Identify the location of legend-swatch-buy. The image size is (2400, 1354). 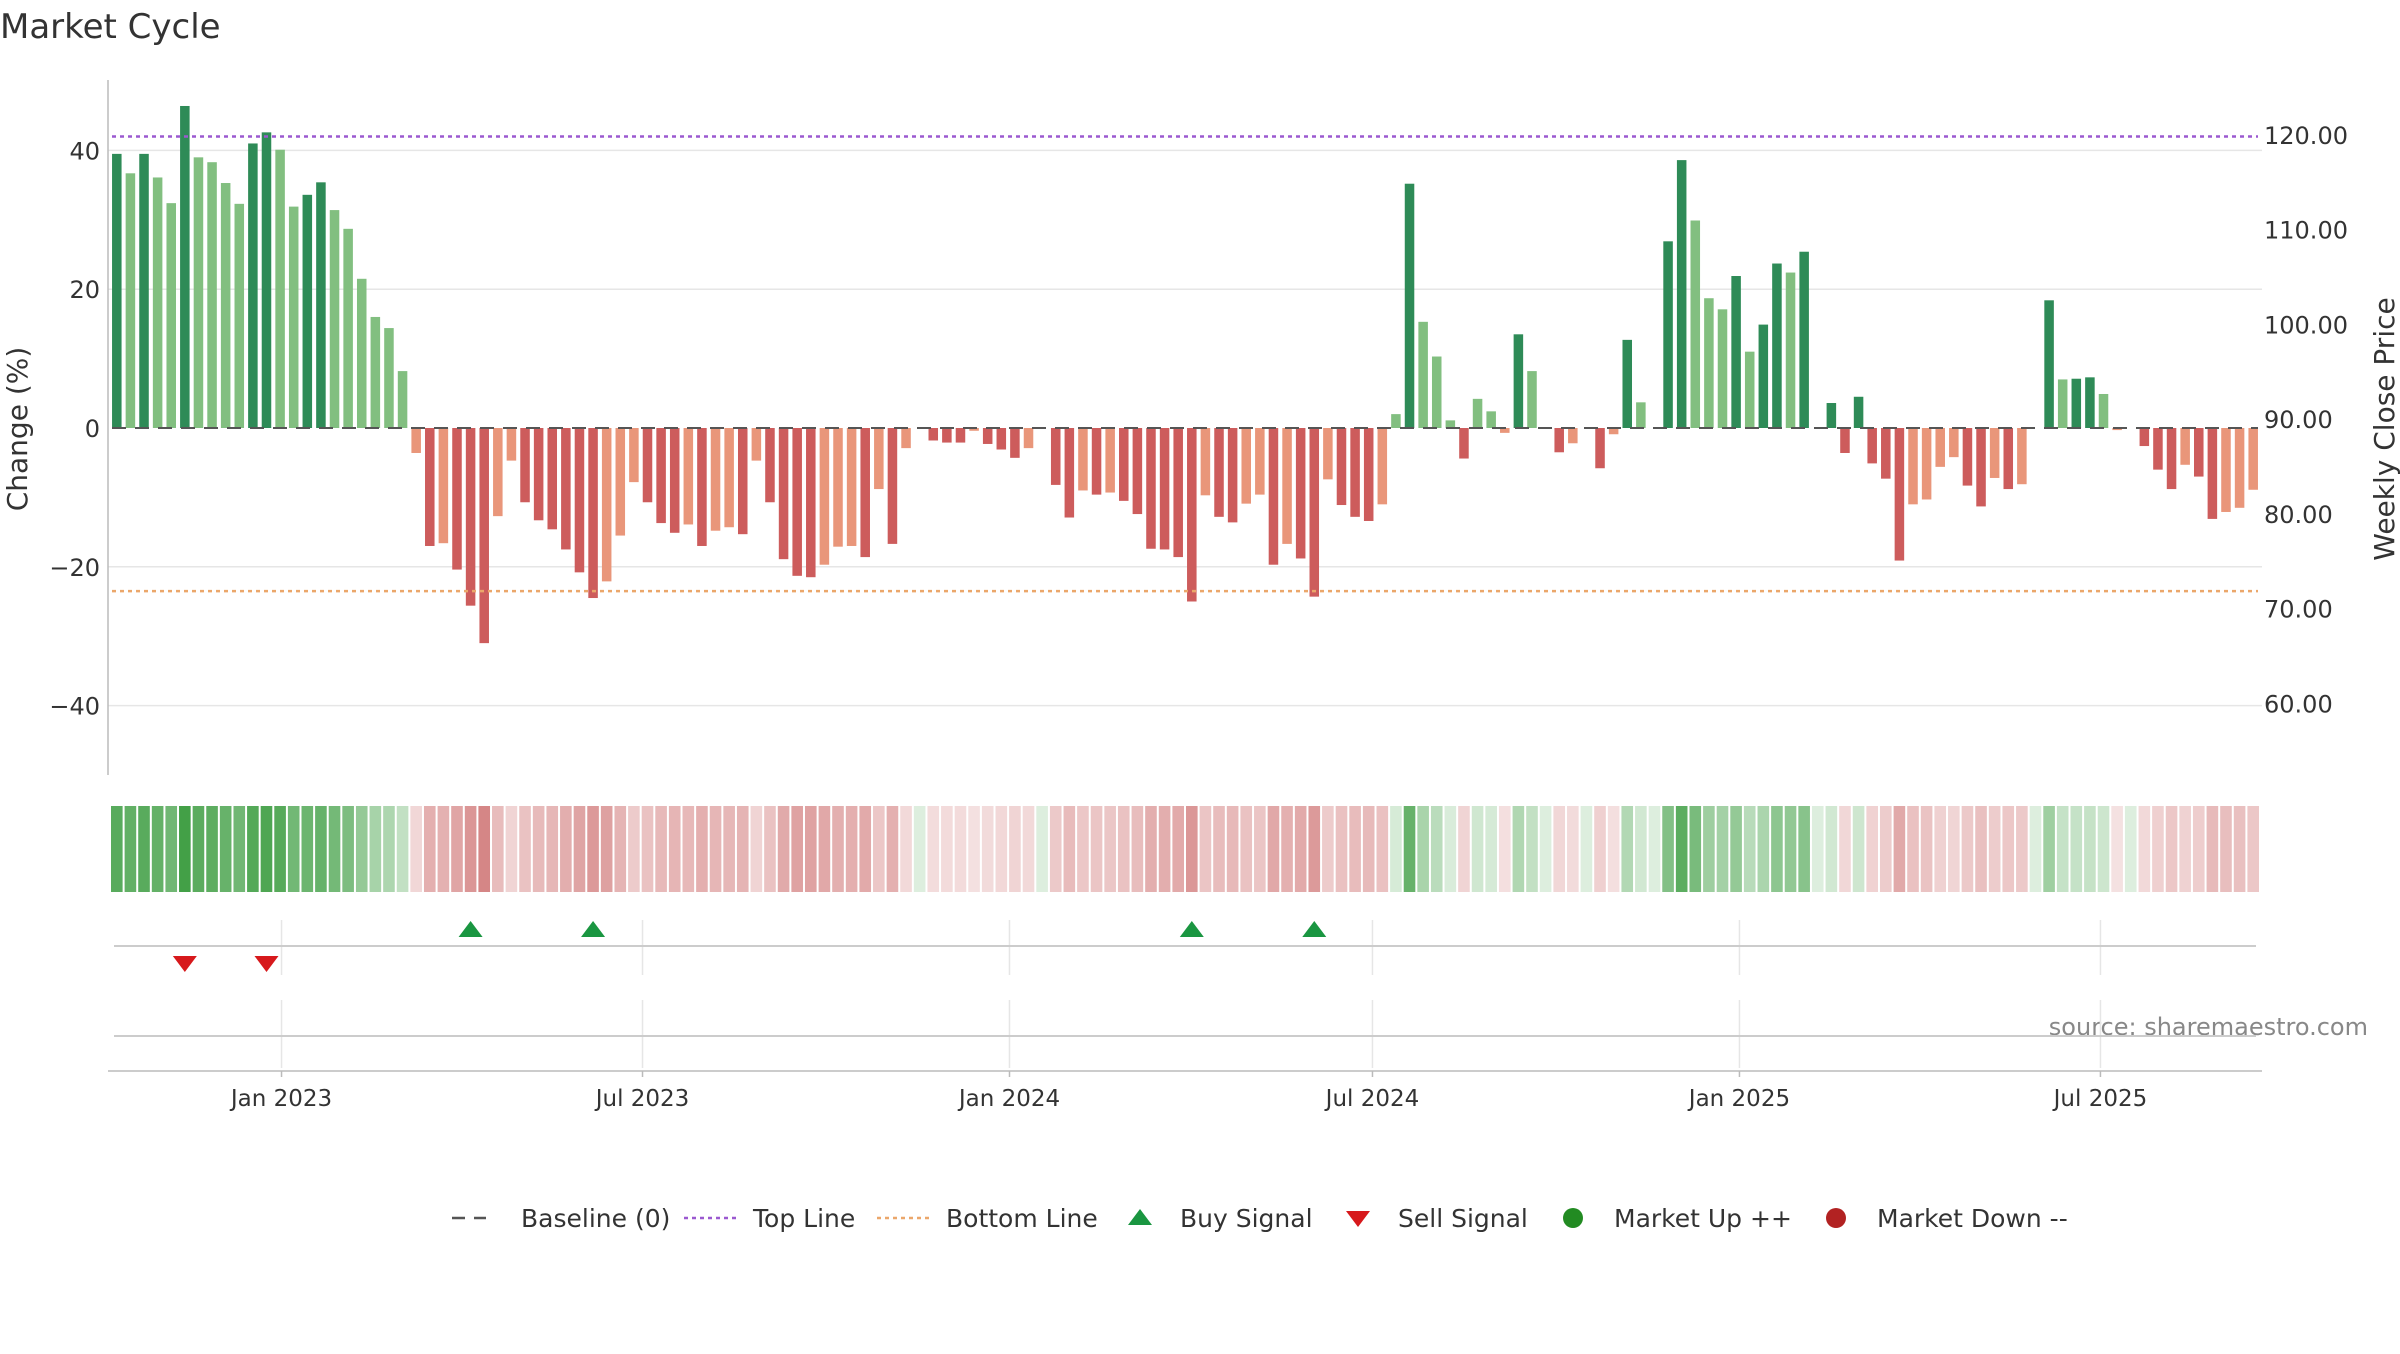
(1140, 1217).